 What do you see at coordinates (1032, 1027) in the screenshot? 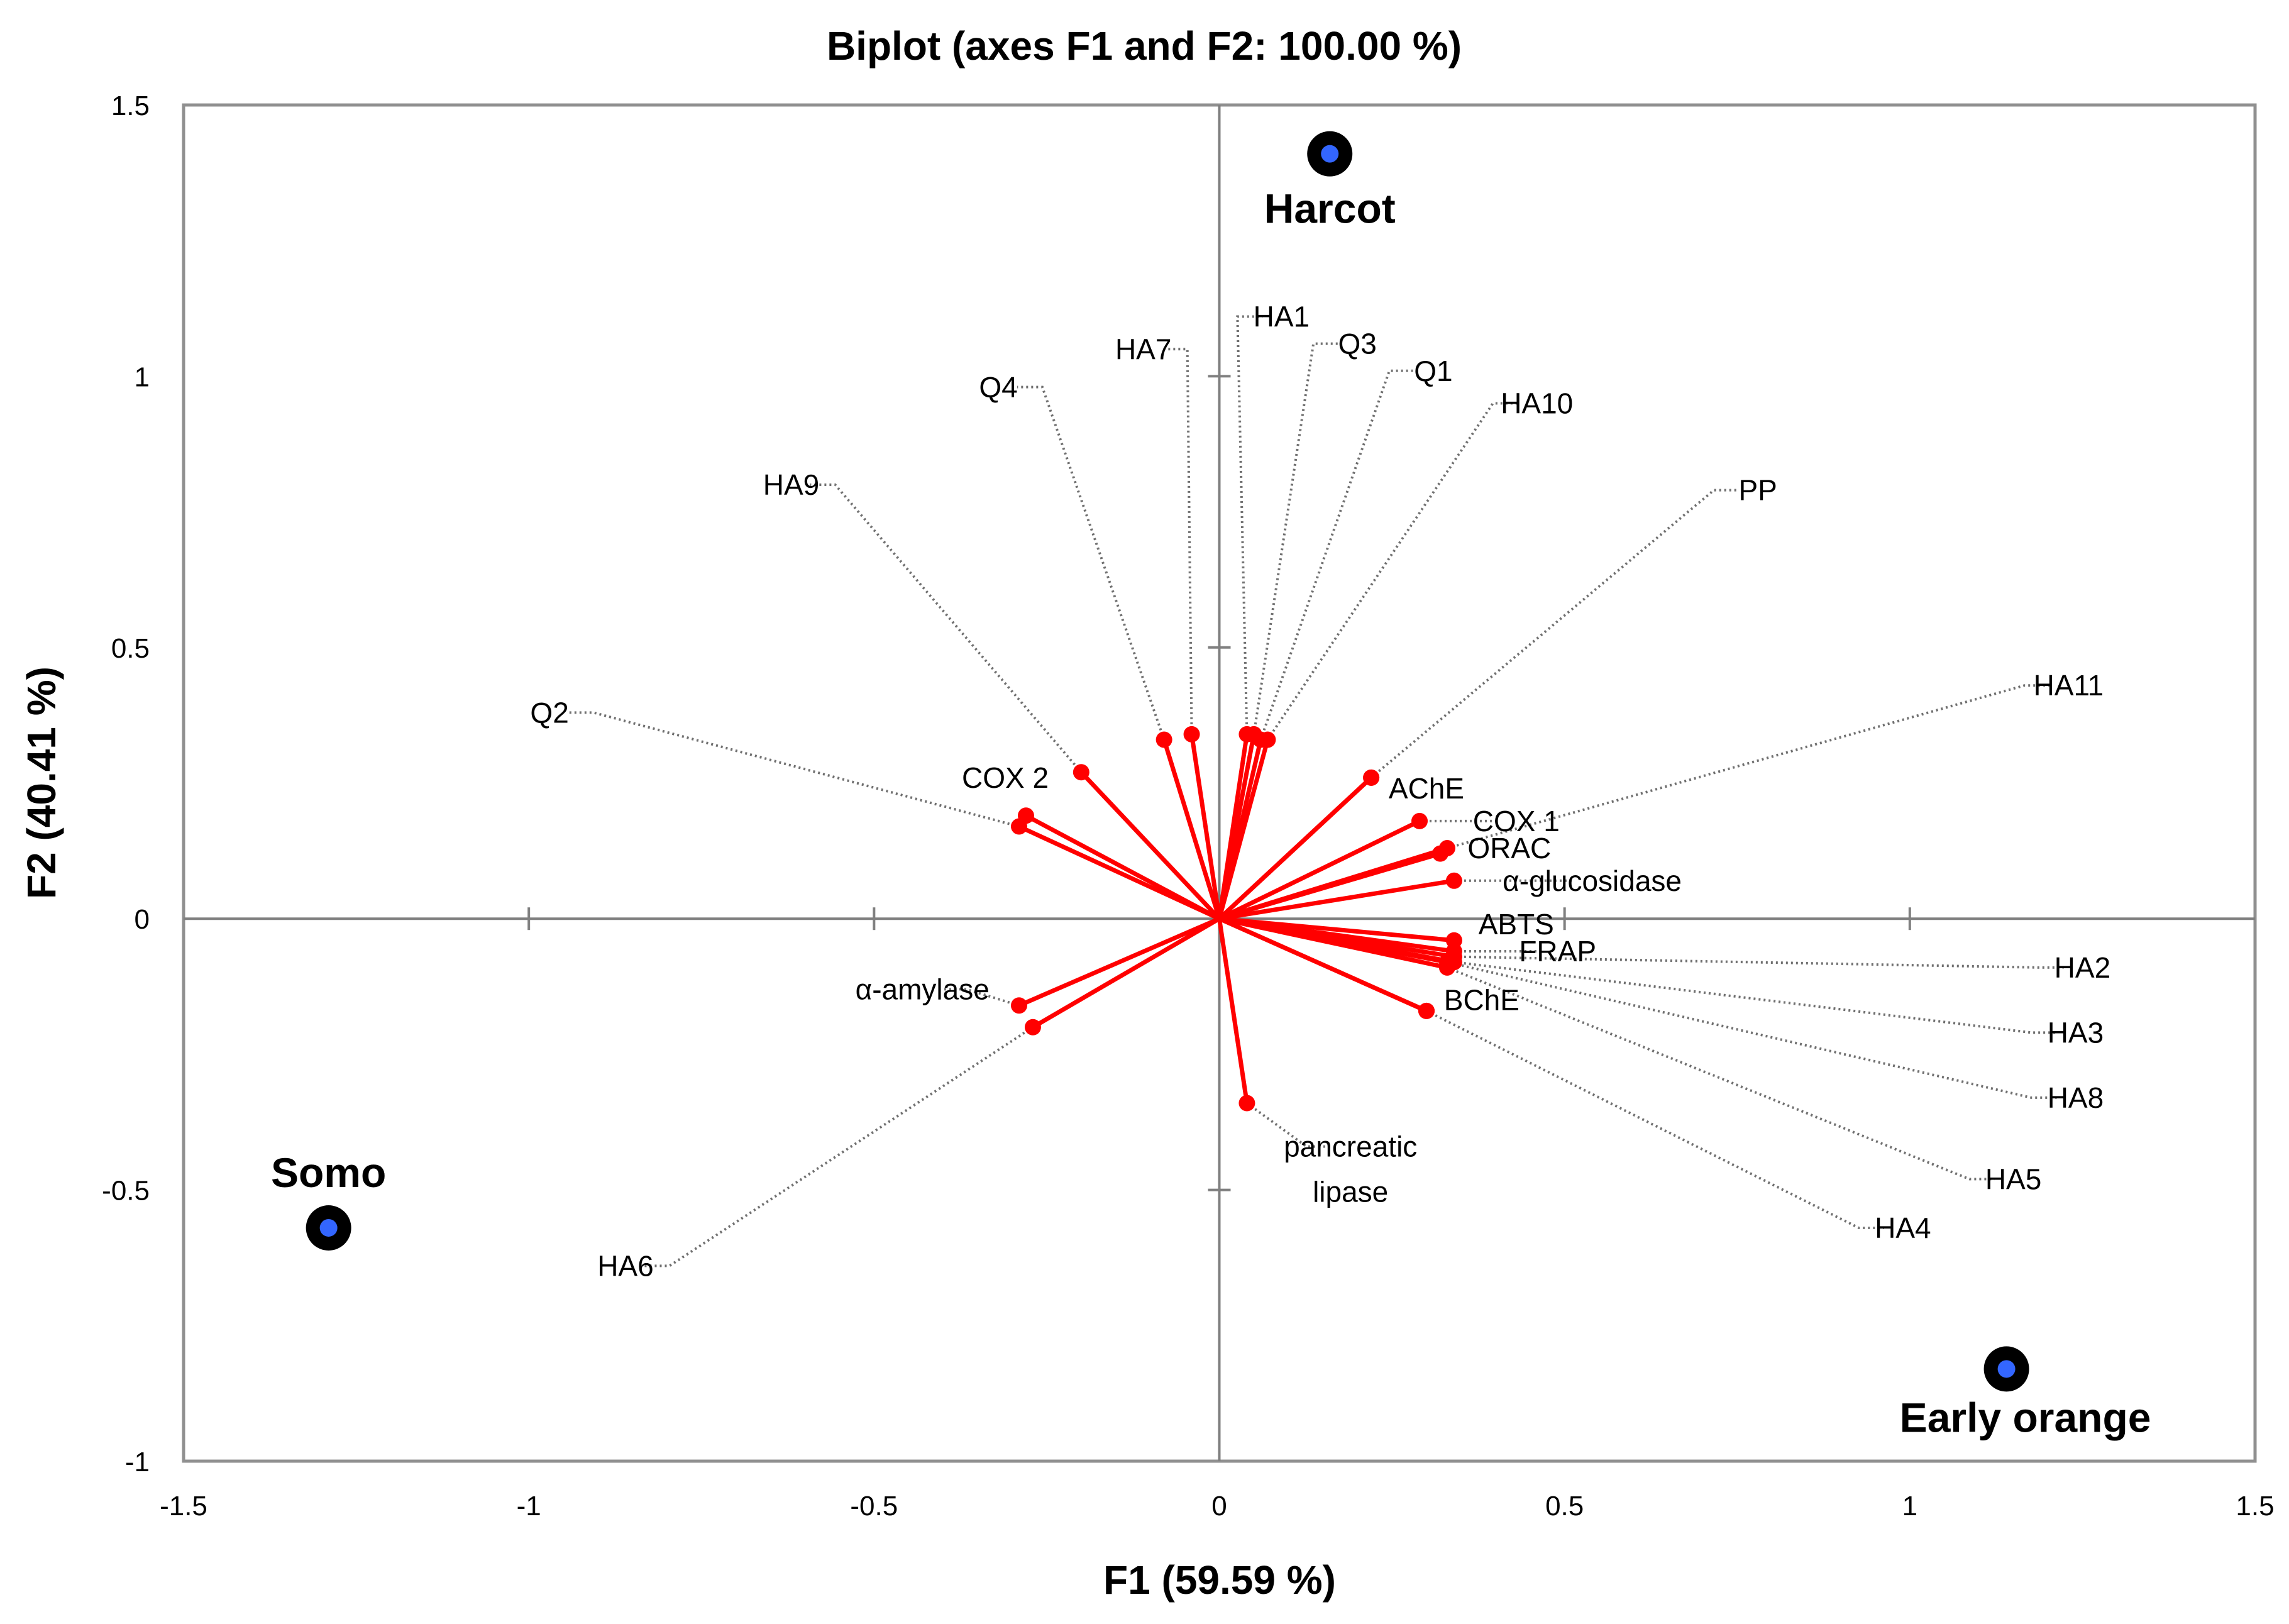
I see `vector-point-ha6` at bounding box center [1032, 1027].